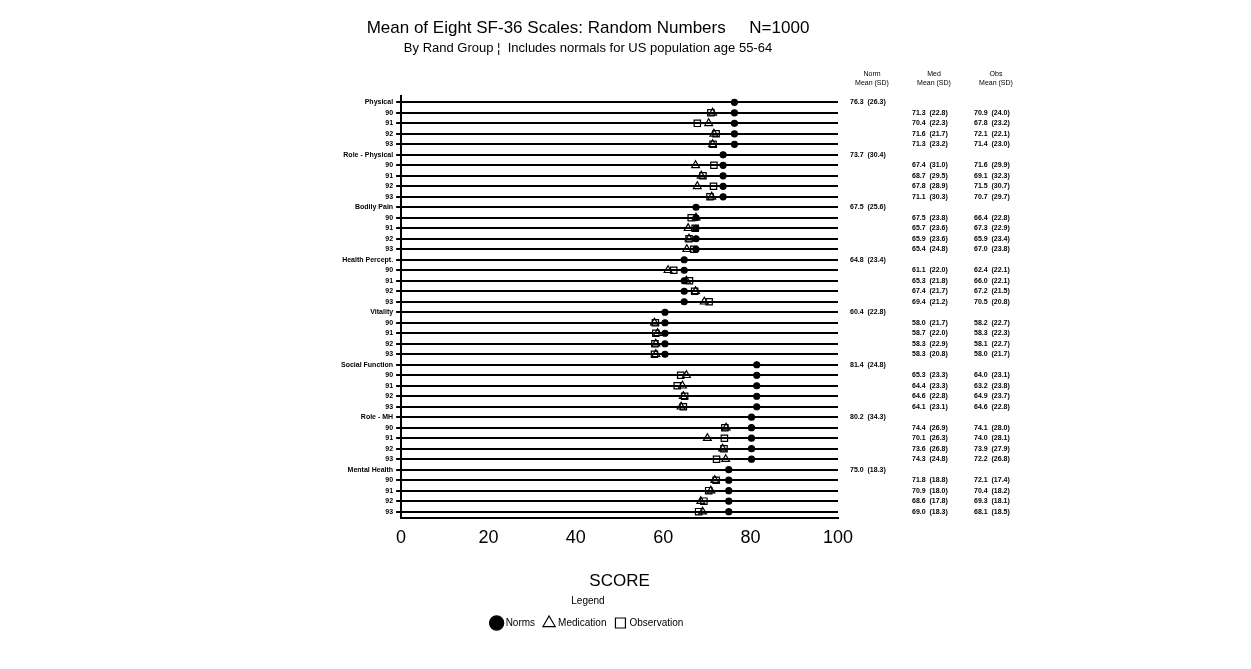 This screenshot has width=1251, height=669. What do you see at coordinates (575, 536) in the screenshot?
I see `x-tick-label: 40` at bounding box center [575, 536].